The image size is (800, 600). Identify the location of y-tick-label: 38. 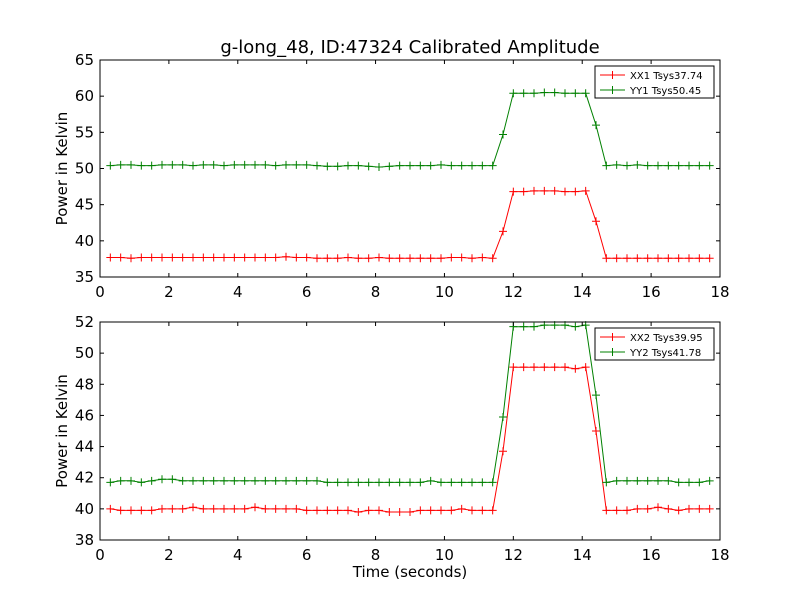
(84, 540).